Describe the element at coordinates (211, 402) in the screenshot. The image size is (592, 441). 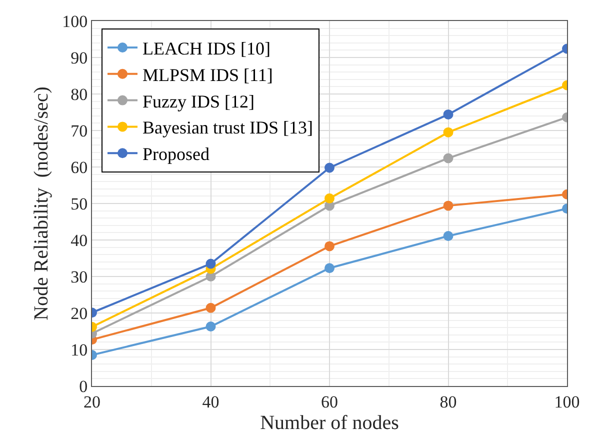
I see `x-tick-label: 40` at that location.